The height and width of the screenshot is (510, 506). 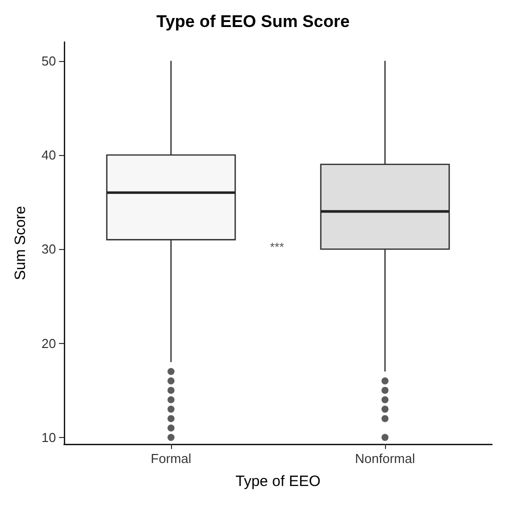 I want to click on y-tick-label: 50, so click(x=49, y=60).